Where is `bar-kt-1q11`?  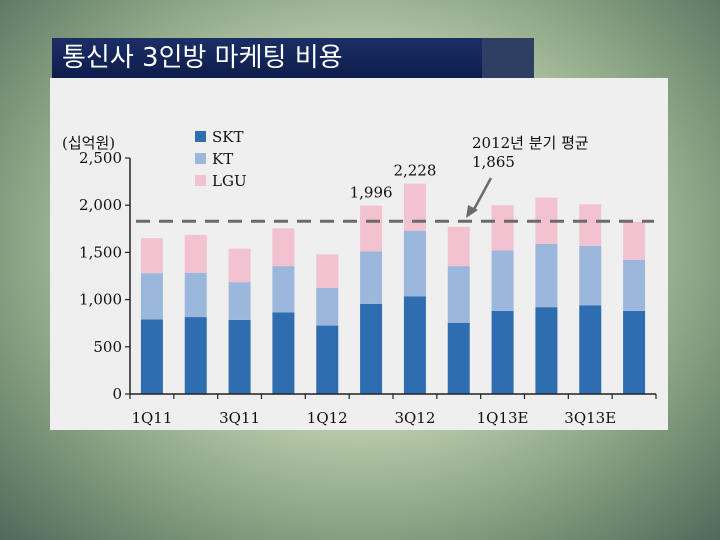 bar-kt-1q11 is located at coordinates (151, 296).